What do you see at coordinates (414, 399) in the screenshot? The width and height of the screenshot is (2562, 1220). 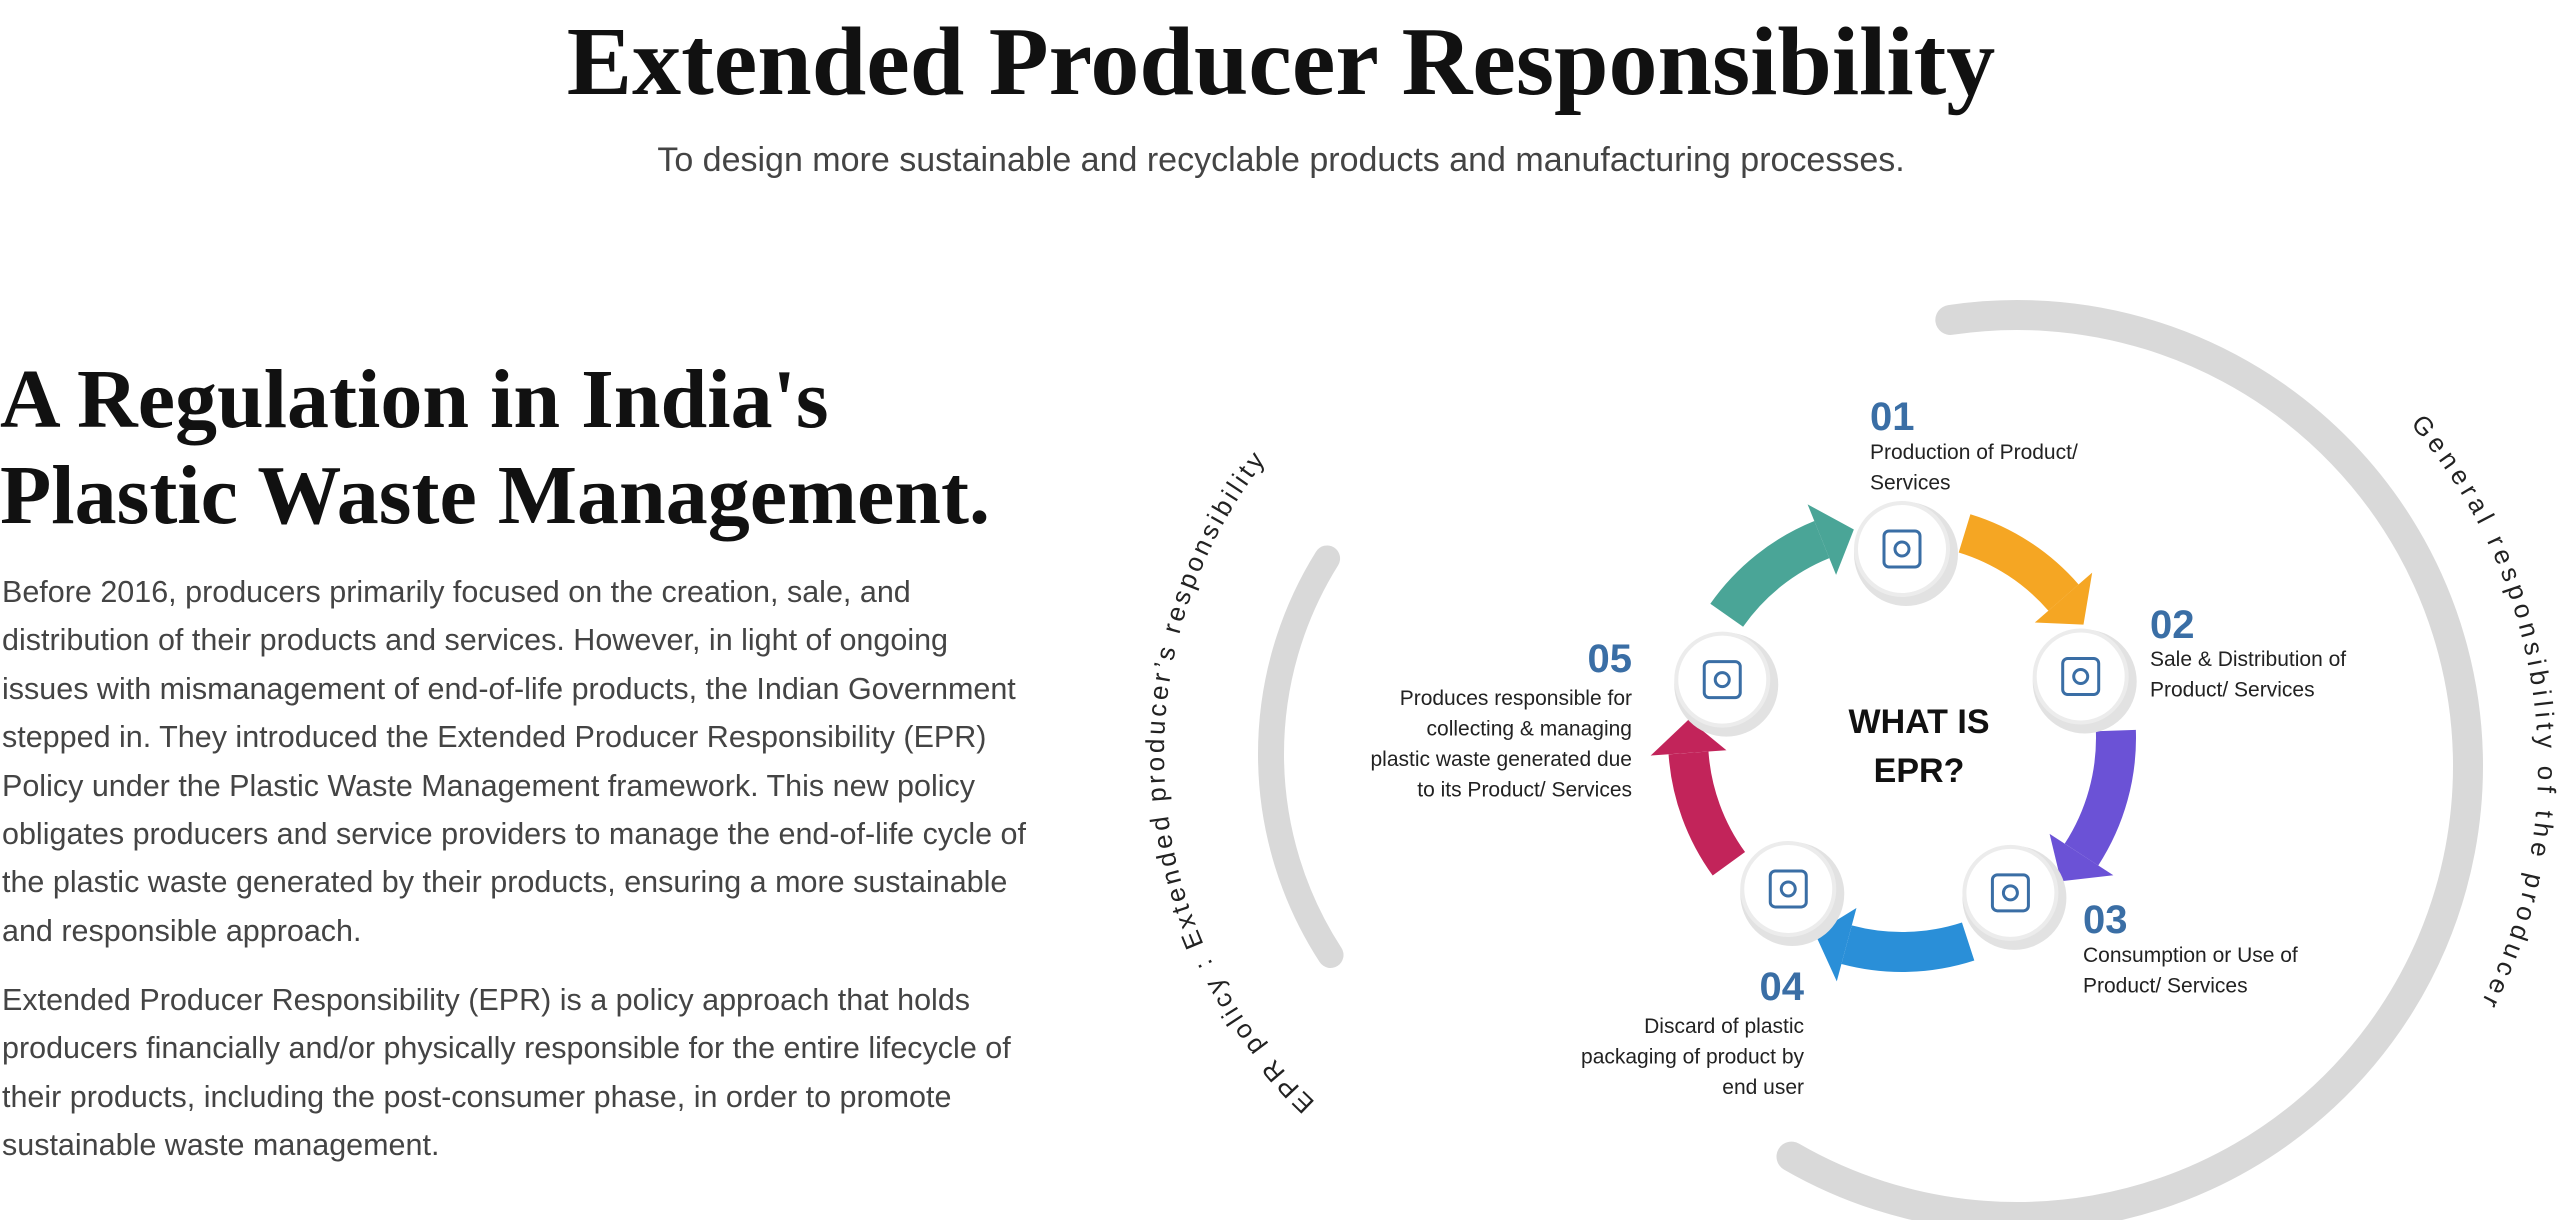 I see `heading-line: A Regulation in India's` at bounding box center [414, 399].